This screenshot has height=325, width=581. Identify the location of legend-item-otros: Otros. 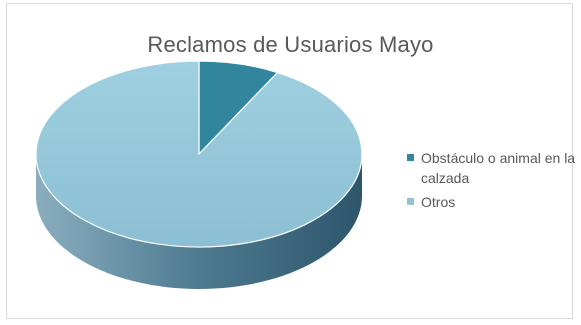
(492, 202).